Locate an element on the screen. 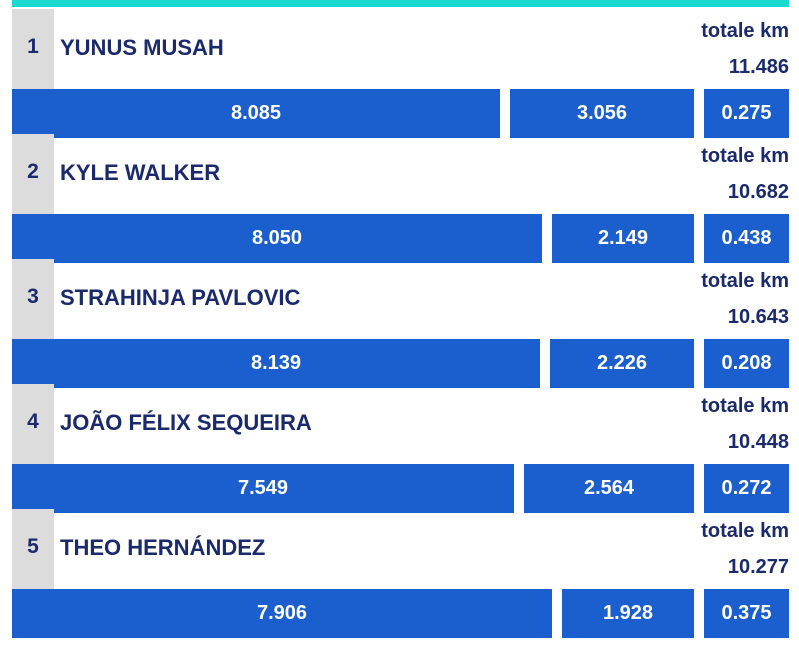 This screenshot has height=650, width=799. rank-number: 5 is located at coordinates (33, 546).